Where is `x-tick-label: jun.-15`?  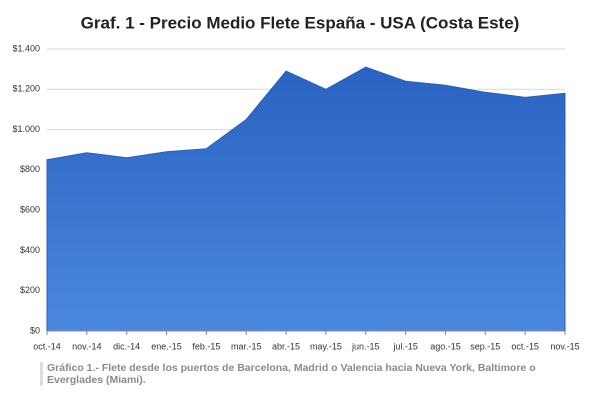 x-tick-label: jun.-15 is located at coordinates (365, 346).